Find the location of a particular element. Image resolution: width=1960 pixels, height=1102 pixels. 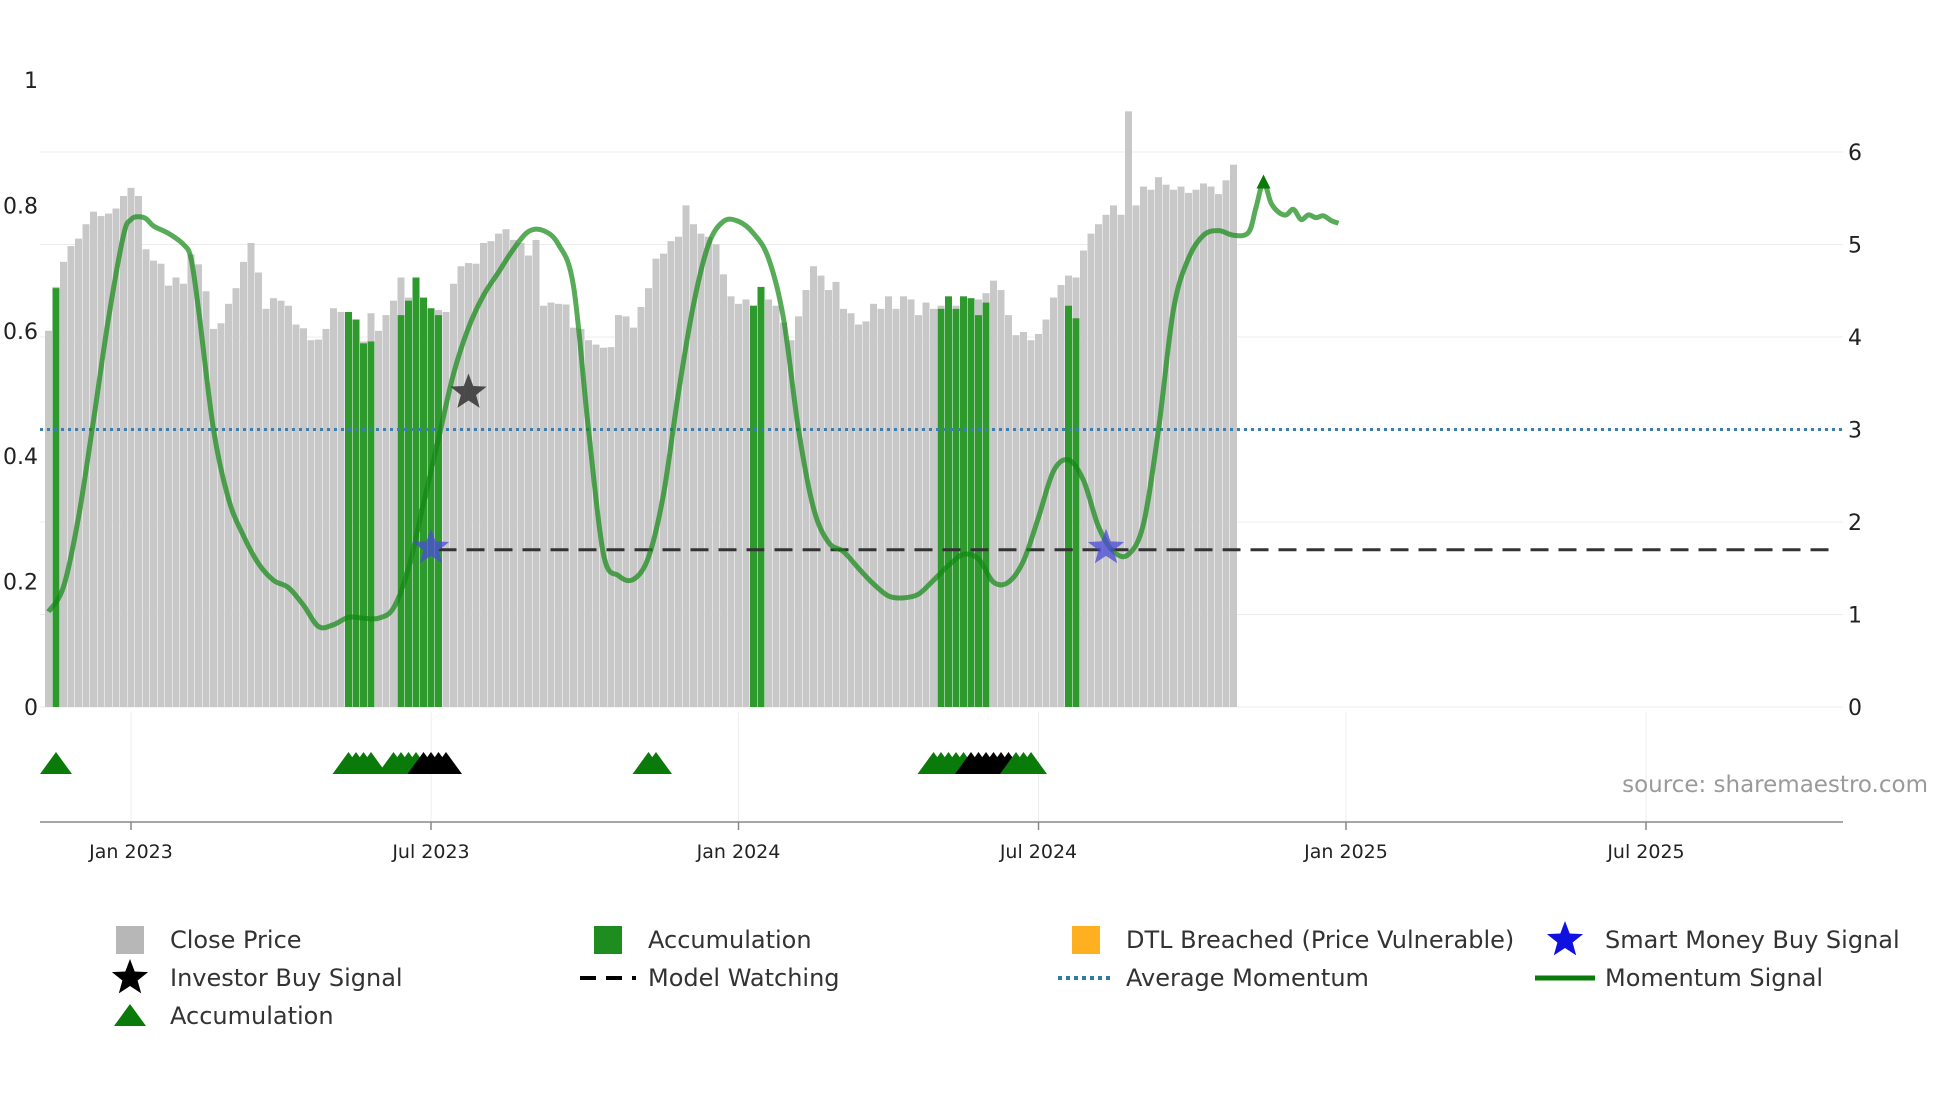

smart-money-star is located at coordinates (1106, 546).